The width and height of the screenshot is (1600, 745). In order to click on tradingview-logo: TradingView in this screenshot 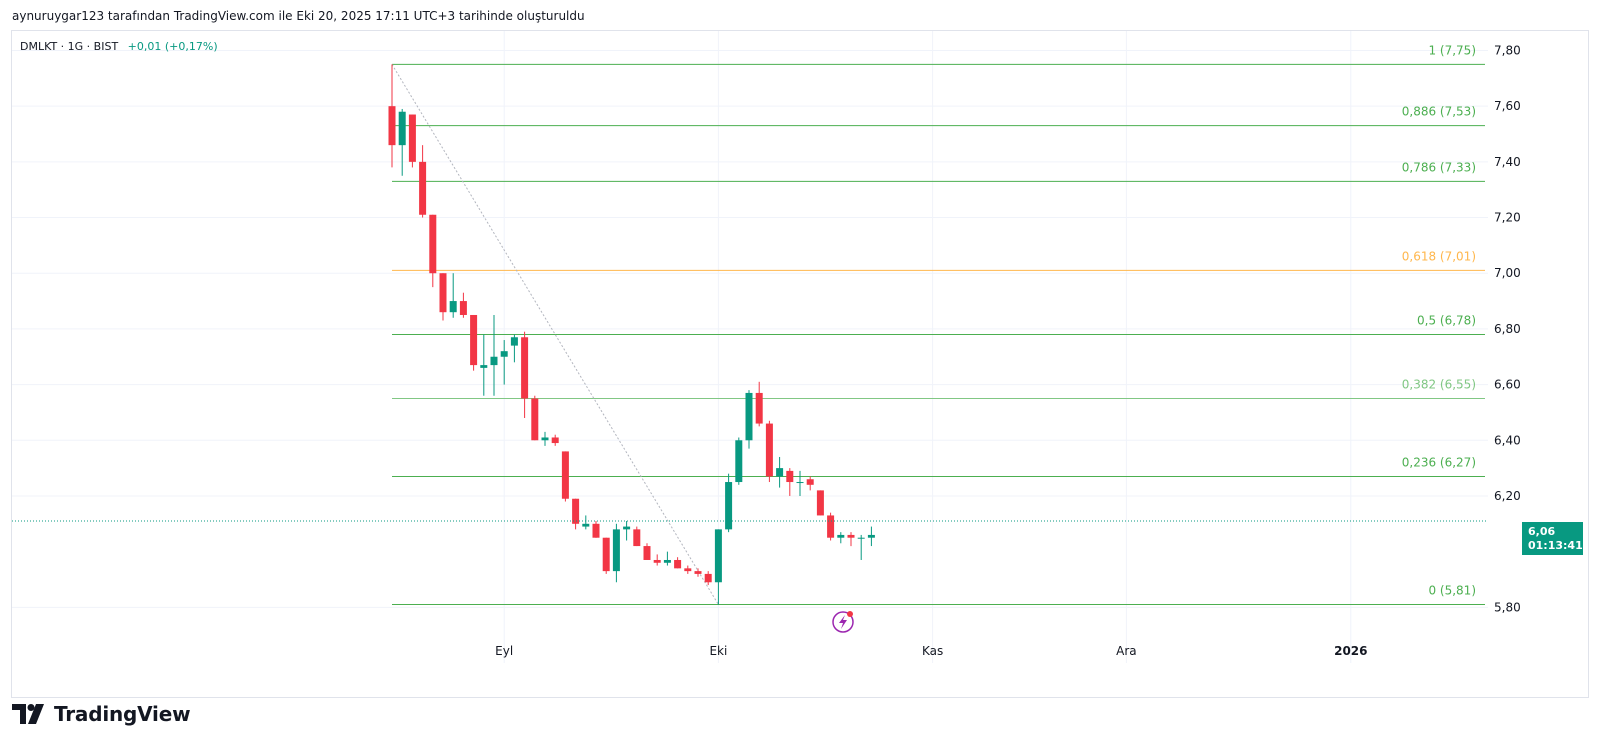, I will do `click(101, 714)`.